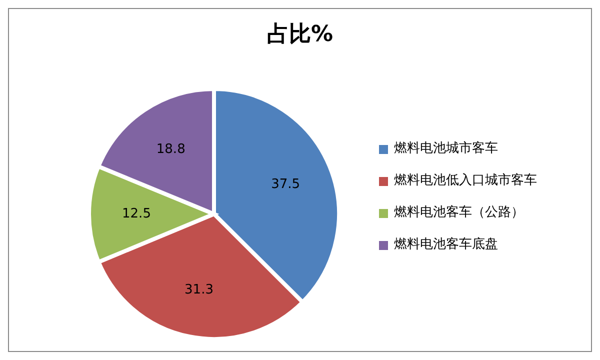  I want to click on data-label: 12.5, so click(136, 214).